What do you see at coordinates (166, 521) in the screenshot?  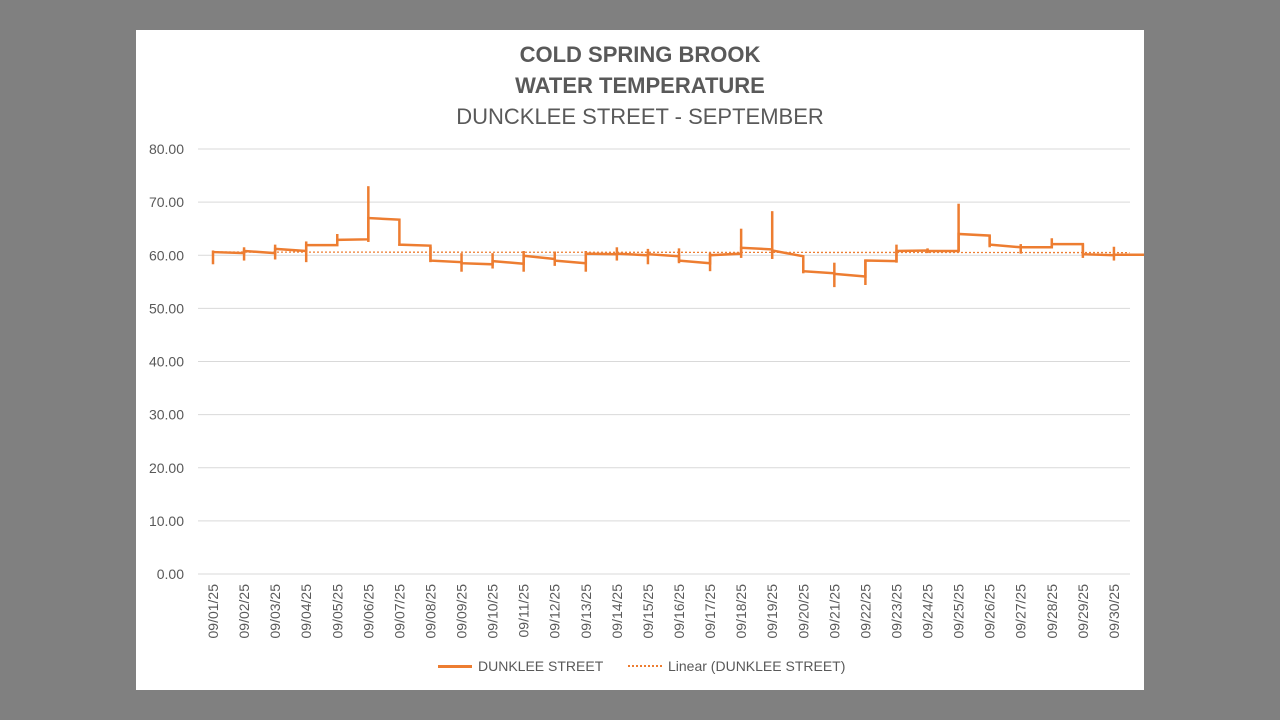 I see `y-tick-label: 10.00` at bounding box center [166, 521].